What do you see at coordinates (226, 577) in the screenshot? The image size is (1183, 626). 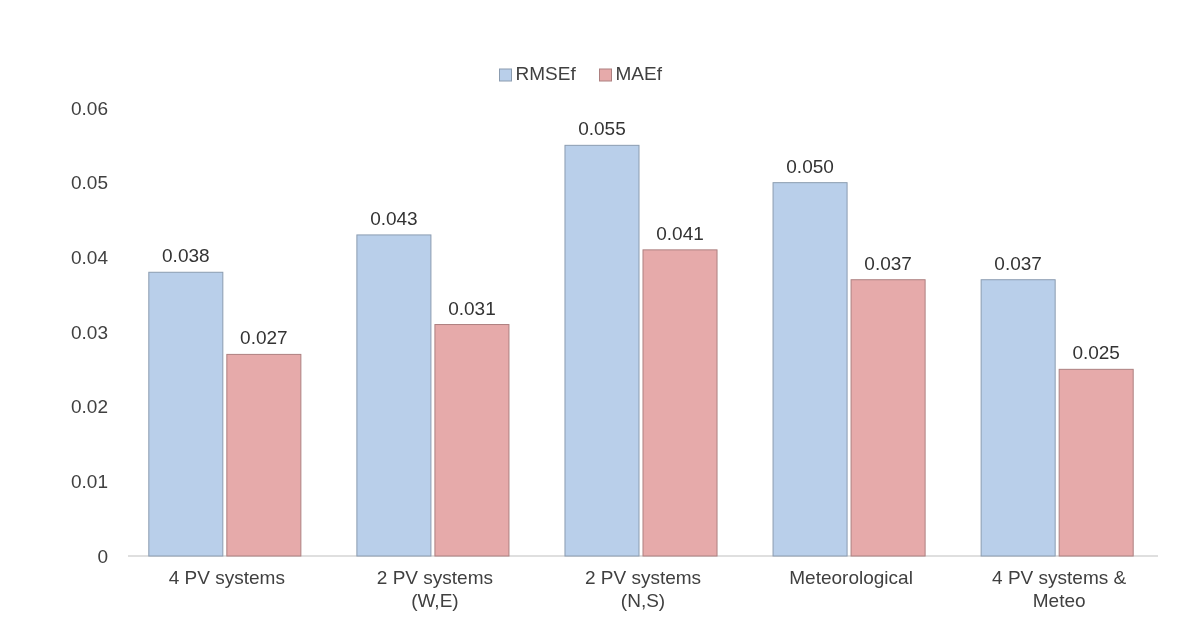 I see `x-tick-label: 4 PV systems` at bounding box center [226, 577].